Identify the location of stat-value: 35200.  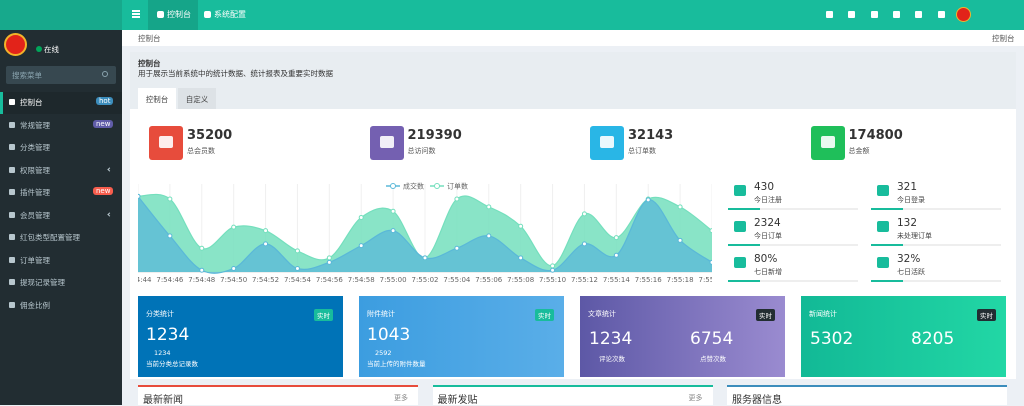
(210, 135).